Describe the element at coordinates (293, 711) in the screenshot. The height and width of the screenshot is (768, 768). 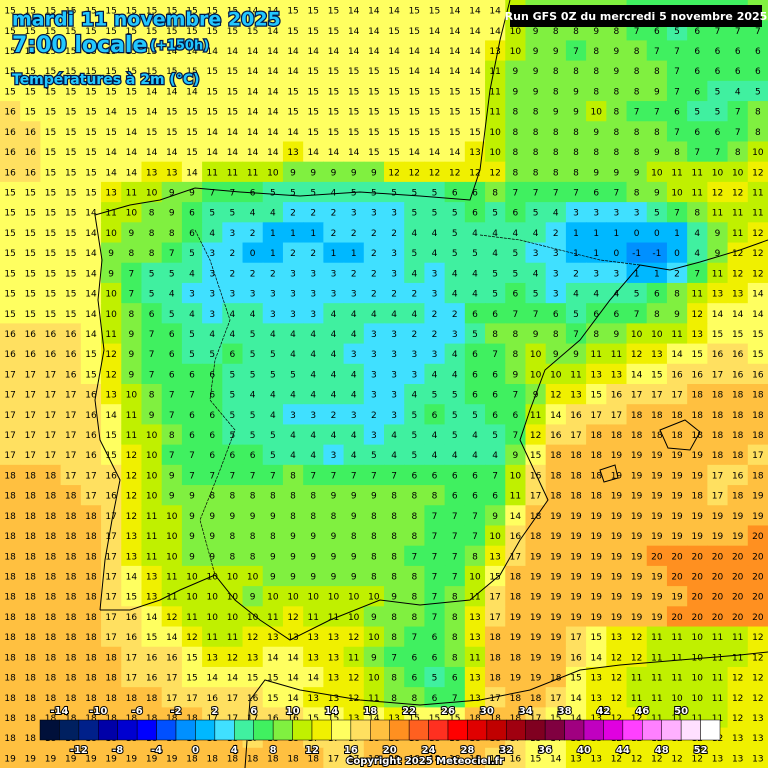
I see `colorbar-label: 10` at that location.